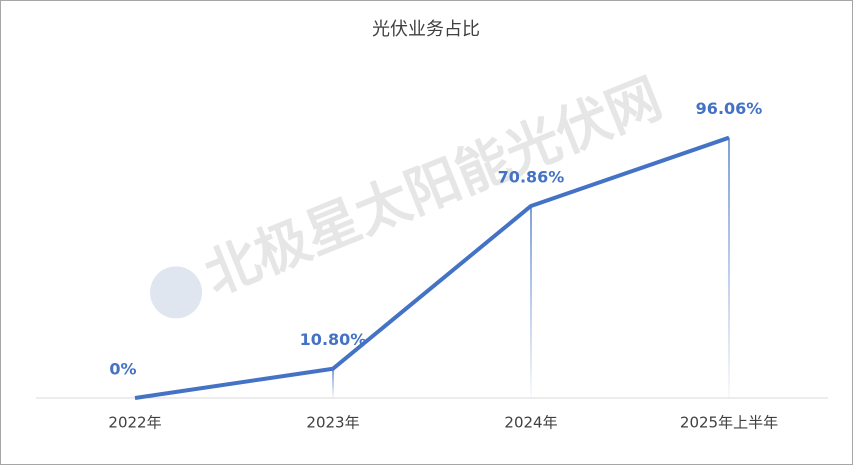 Image resolution: width=853 pixels, height=465 pixels. Describe the element at coordinates (333, 339) in the screenshot. I see `data-label: 10.80%` at that location.